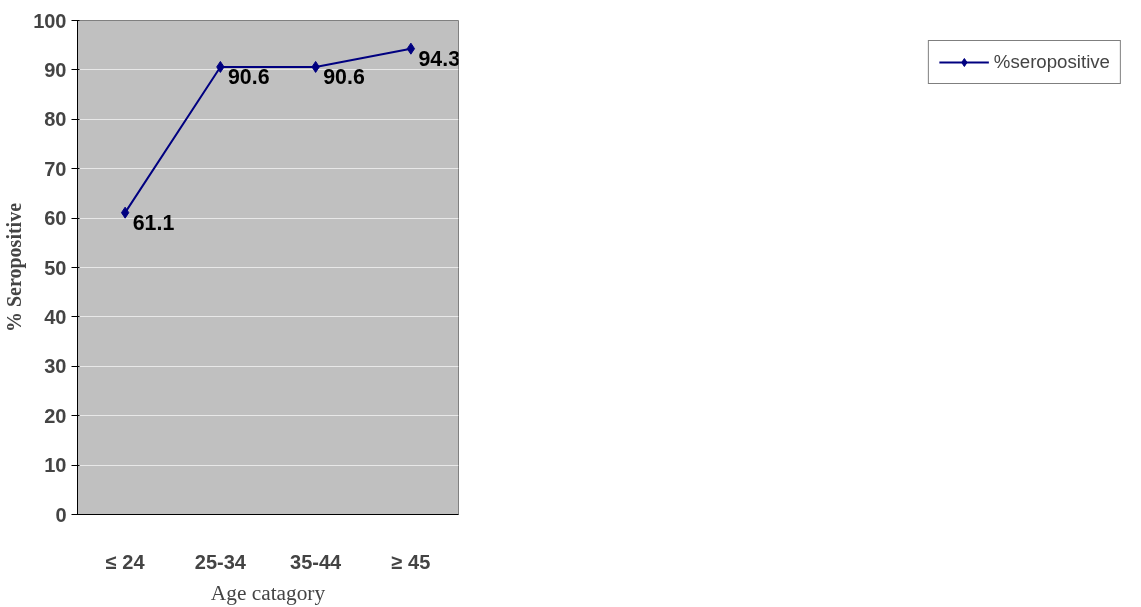  I want to click on data-label: 61.1, so click(153, 223).